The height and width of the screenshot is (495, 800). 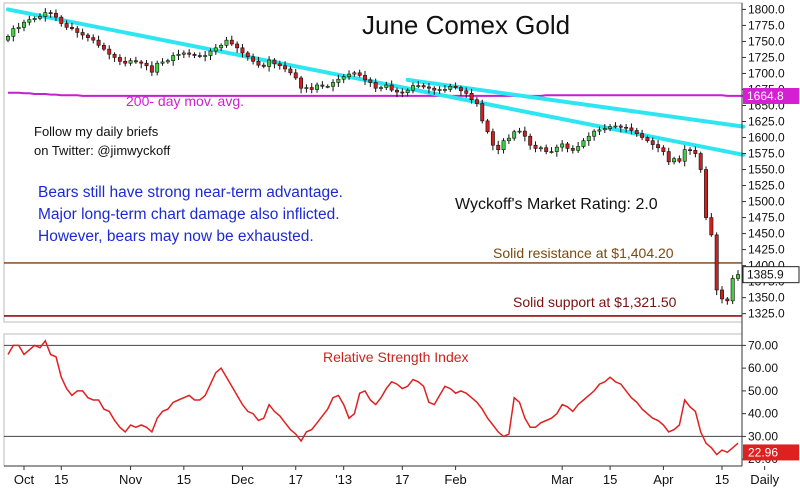 What do you see at coordinates (771, 96) in the screenshot?
I see `ma-value-box` at bounding box center [771, 96].